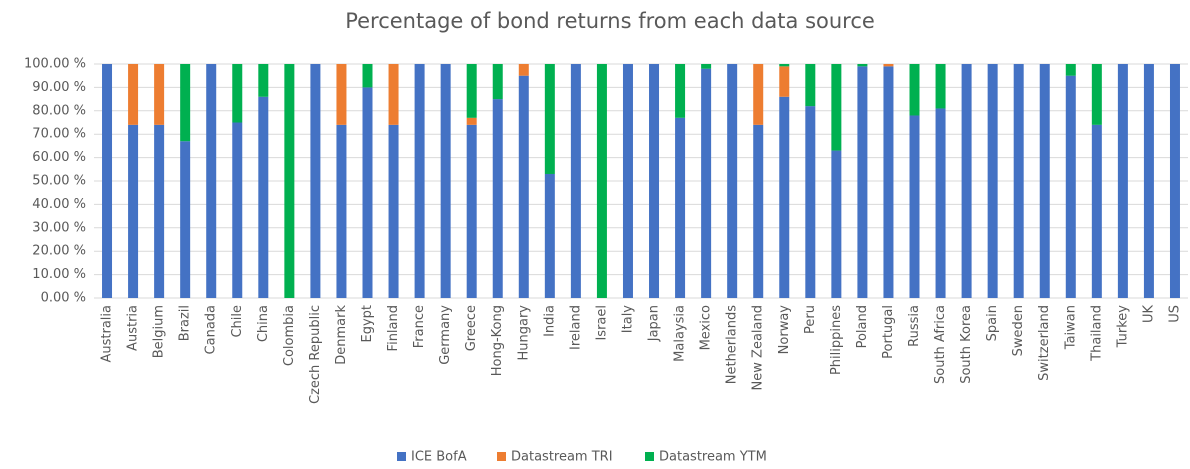  Describe the element at coordinates (862, 326) in the screenshot. I see `x-tick-label: Poland` at that location.